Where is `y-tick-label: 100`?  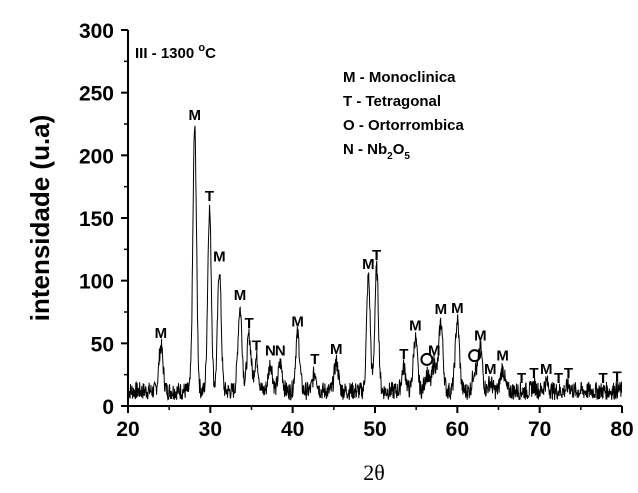 y-tick-label: 100 is located at coordinates (96, 282).